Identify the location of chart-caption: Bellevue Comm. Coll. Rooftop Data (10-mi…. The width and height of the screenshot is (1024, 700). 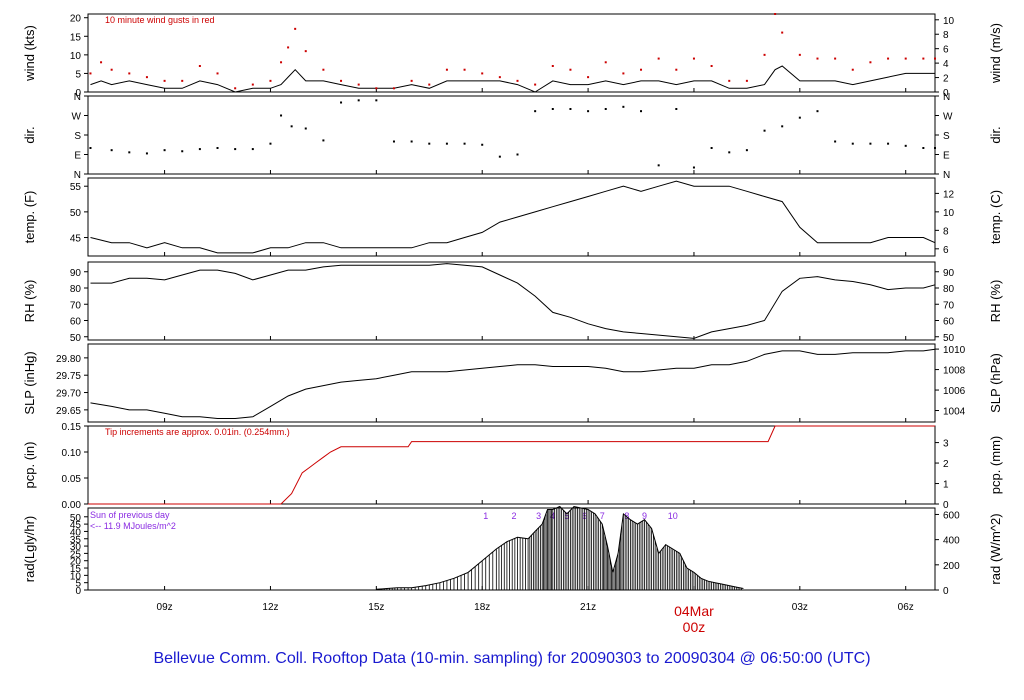
(512, 658).